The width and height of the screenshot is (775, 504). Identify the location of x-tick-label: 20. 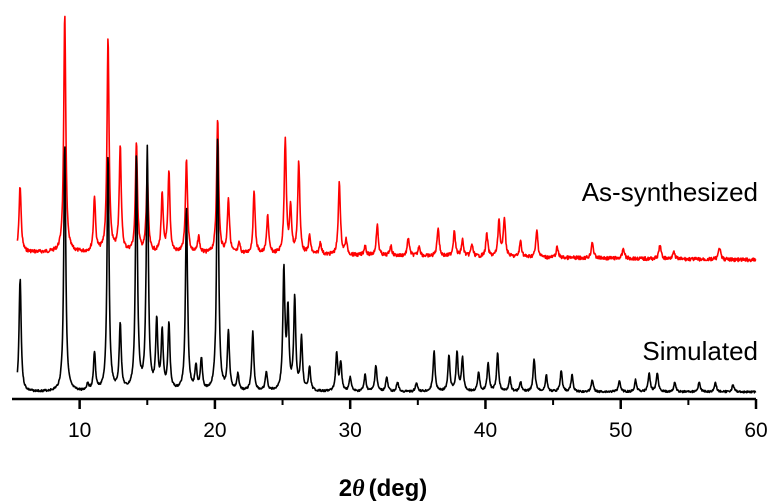
(214, 430).